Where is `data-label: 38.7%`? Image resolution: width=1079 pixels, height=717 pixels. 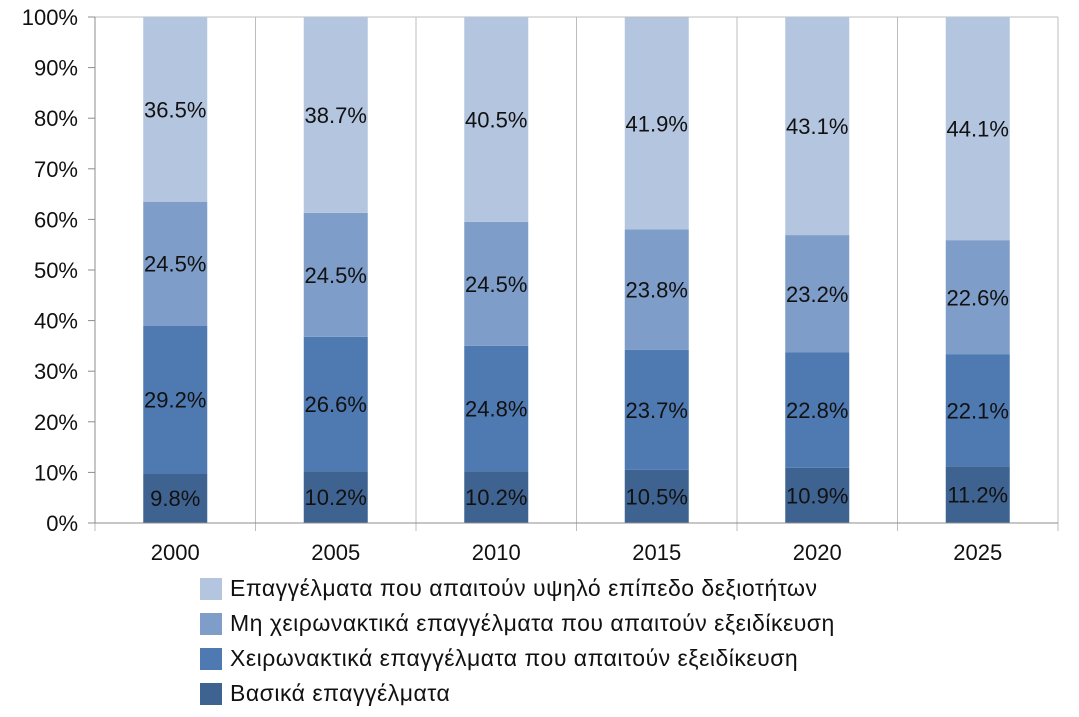 data-label: 38.7% is located at coordinates (336, 115).